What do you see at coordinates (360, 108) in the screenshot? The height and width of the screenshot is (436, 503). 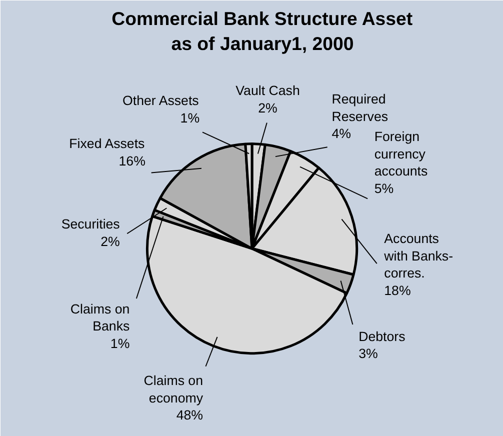 I see `slice-label: Required Reserves` at bounding box center [360, 108].